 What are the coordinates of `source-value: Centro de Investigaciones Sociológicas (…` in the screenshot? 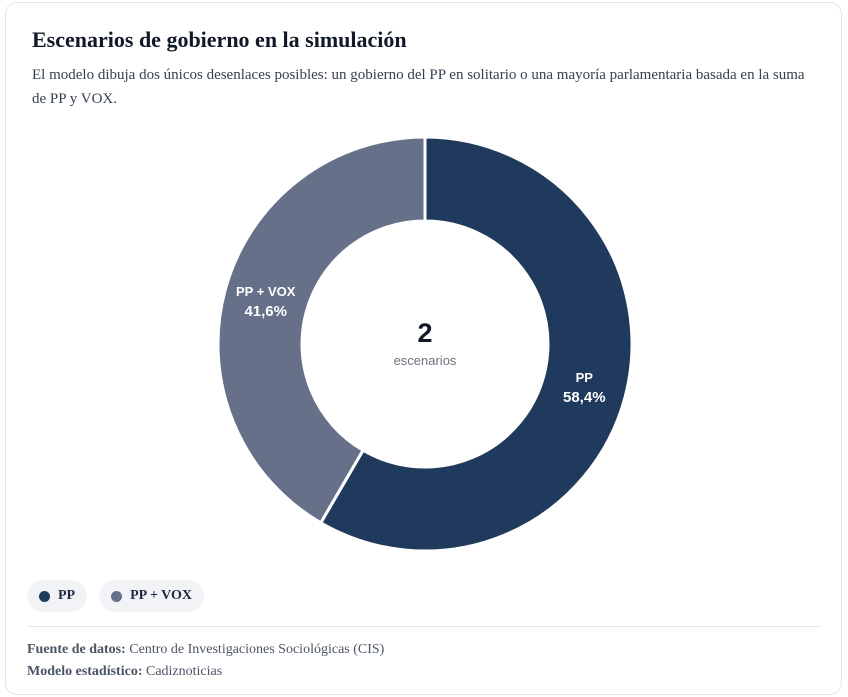 It's located at (257, 649).